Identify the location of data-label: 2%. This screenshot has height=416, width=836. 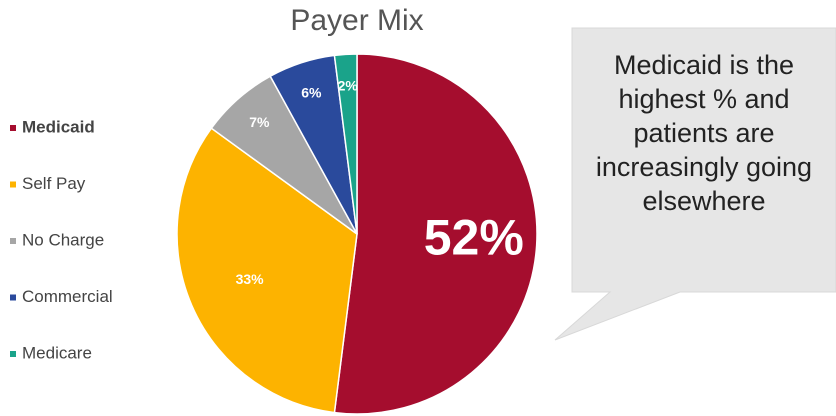
(348, 85).